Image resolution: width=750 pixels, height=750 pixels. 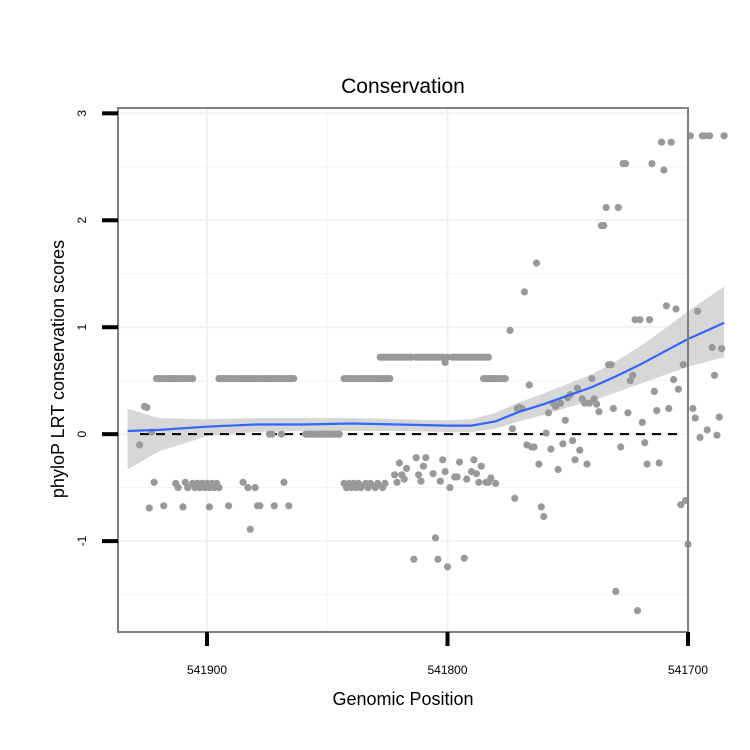 What do you see at coordinates (688, 670) in the screenshot?
I see `x-tick-label: 541700` at bounding box center [688, 670].